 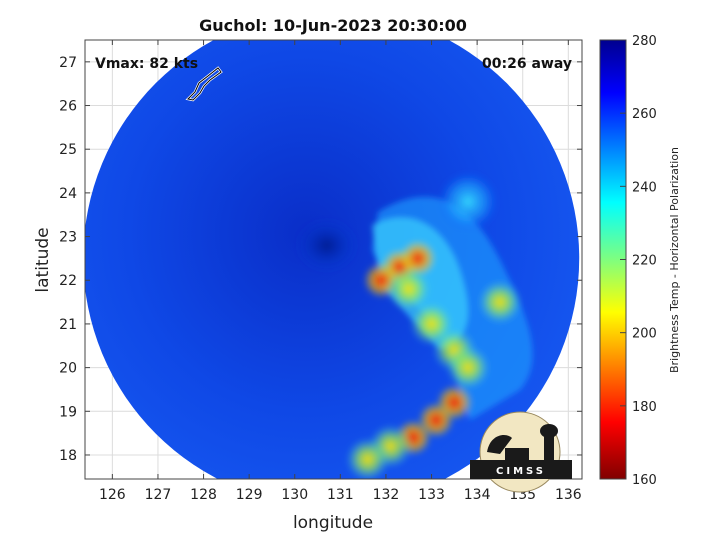 What do you see at coordinates (431, 495) in the screenshot?
I see `x-tick-label: 133` at bounding box center [431, 495].